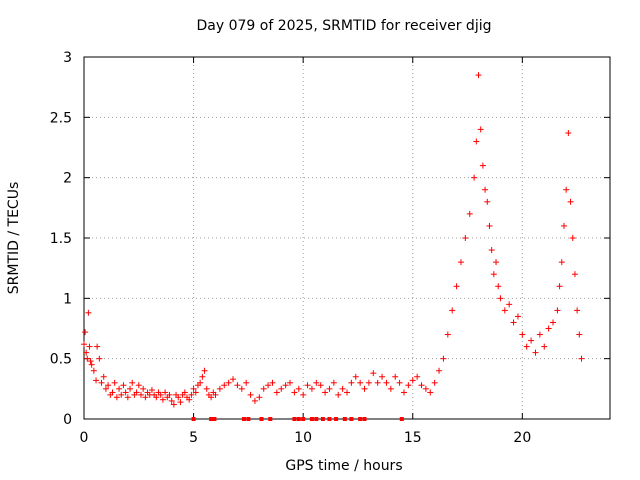 This screenshot has height=480, width=640. Describe the element at coordinates (67, 179) in the screenshot. I see `y-tick-label: 2` at that location.